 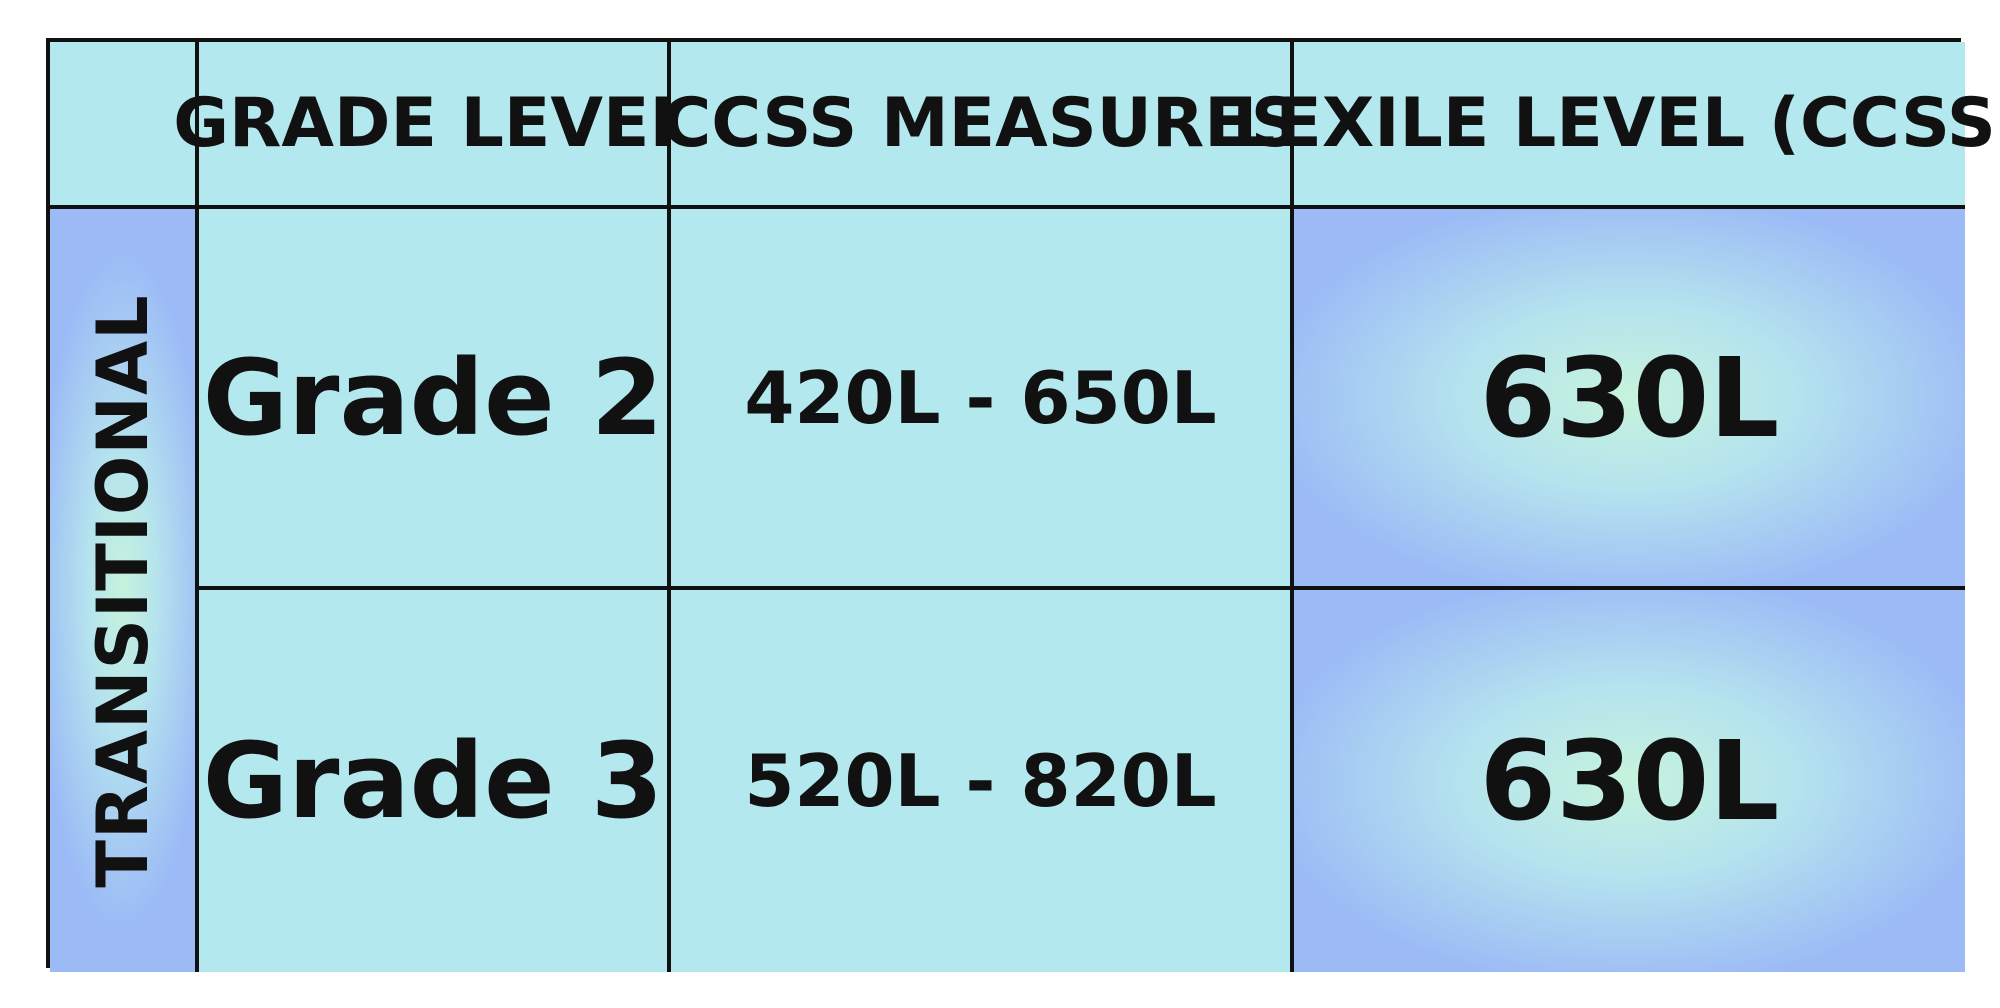 What do you see at coordinates (1629, 781) in the screenshot?
I see `row-2-lexile: 630L` at bounding box center [1629, 781].